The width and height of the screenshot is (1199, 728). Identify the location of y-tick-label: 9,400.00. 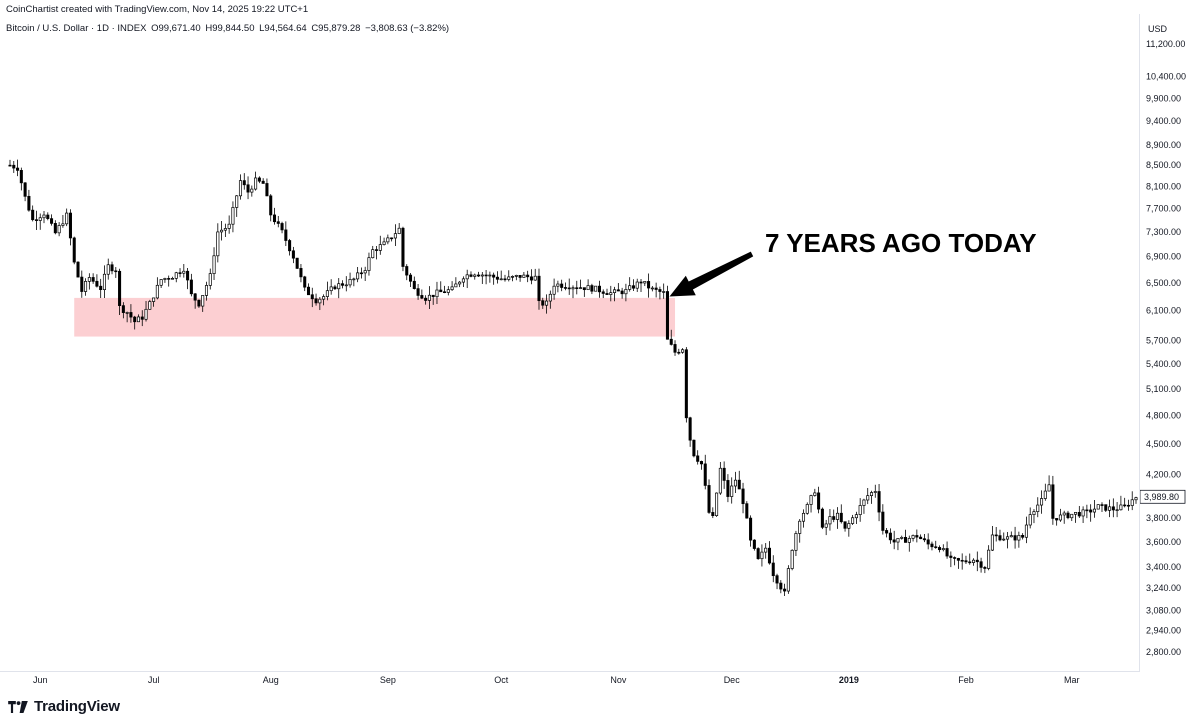
(1163, 121).